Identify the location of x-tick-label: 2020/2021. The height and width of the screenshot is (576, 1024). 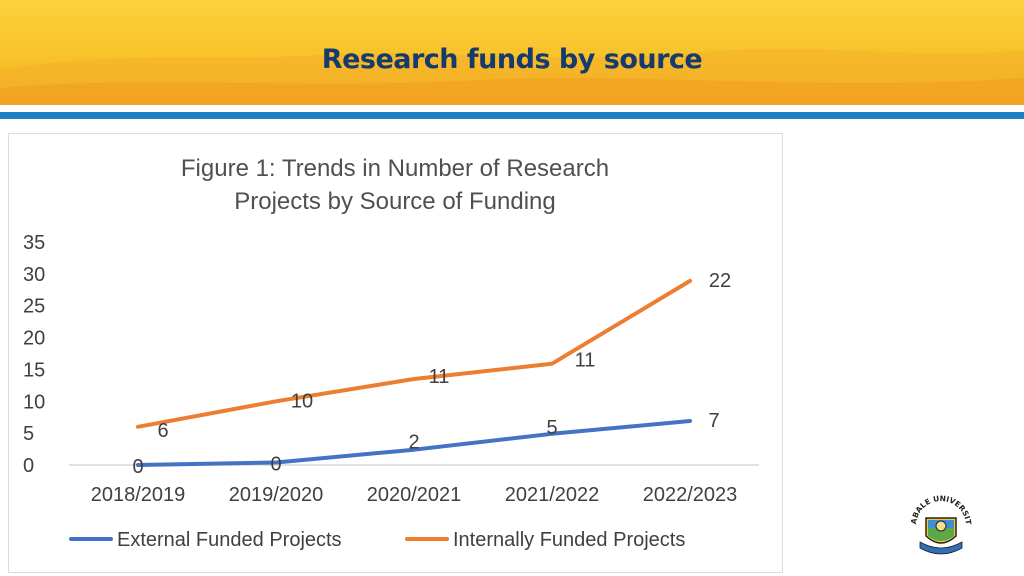
(414, 495).